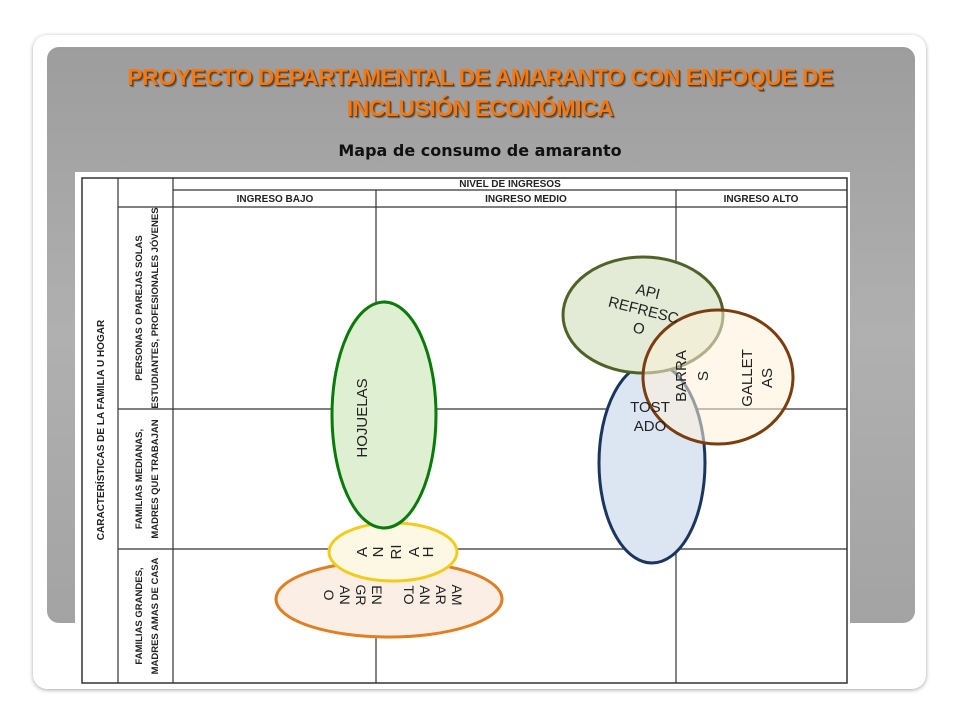  What do you see at coordinates (650, 407) in the screenshot?
I see `tostado-label-line: TOST` at bounding box center [650, 407].